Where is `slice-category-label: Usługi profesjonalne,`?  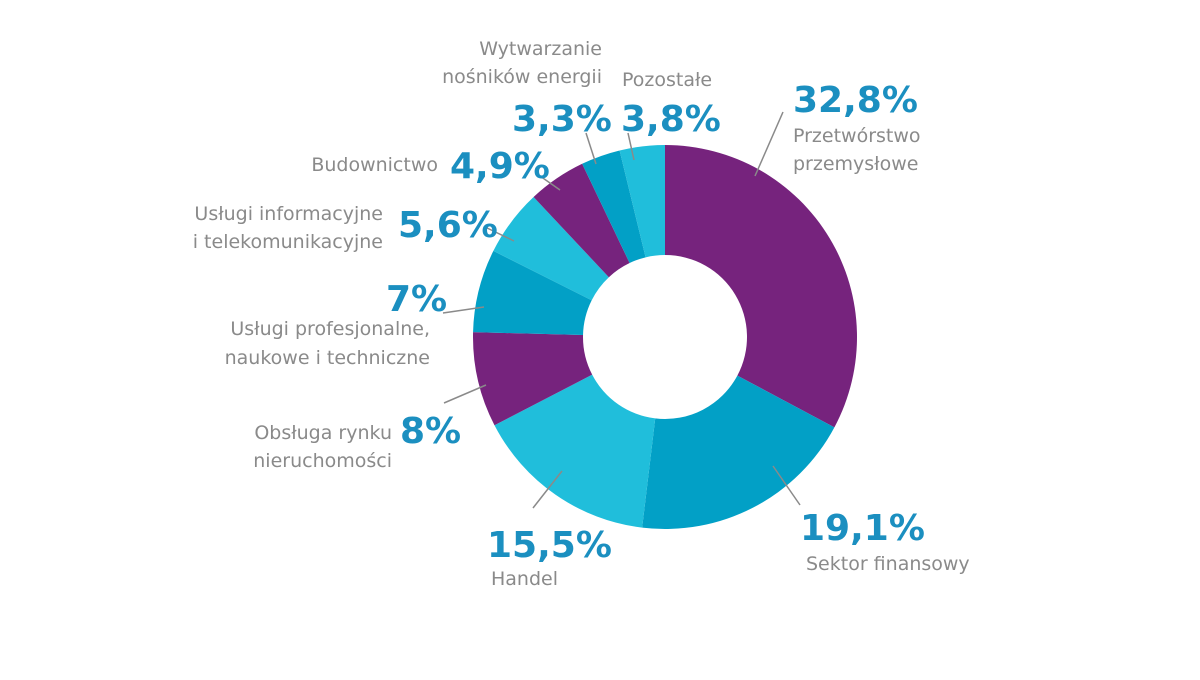 slice-category-label: Usługi profesjonalne, is located at coordinates (330, 329).